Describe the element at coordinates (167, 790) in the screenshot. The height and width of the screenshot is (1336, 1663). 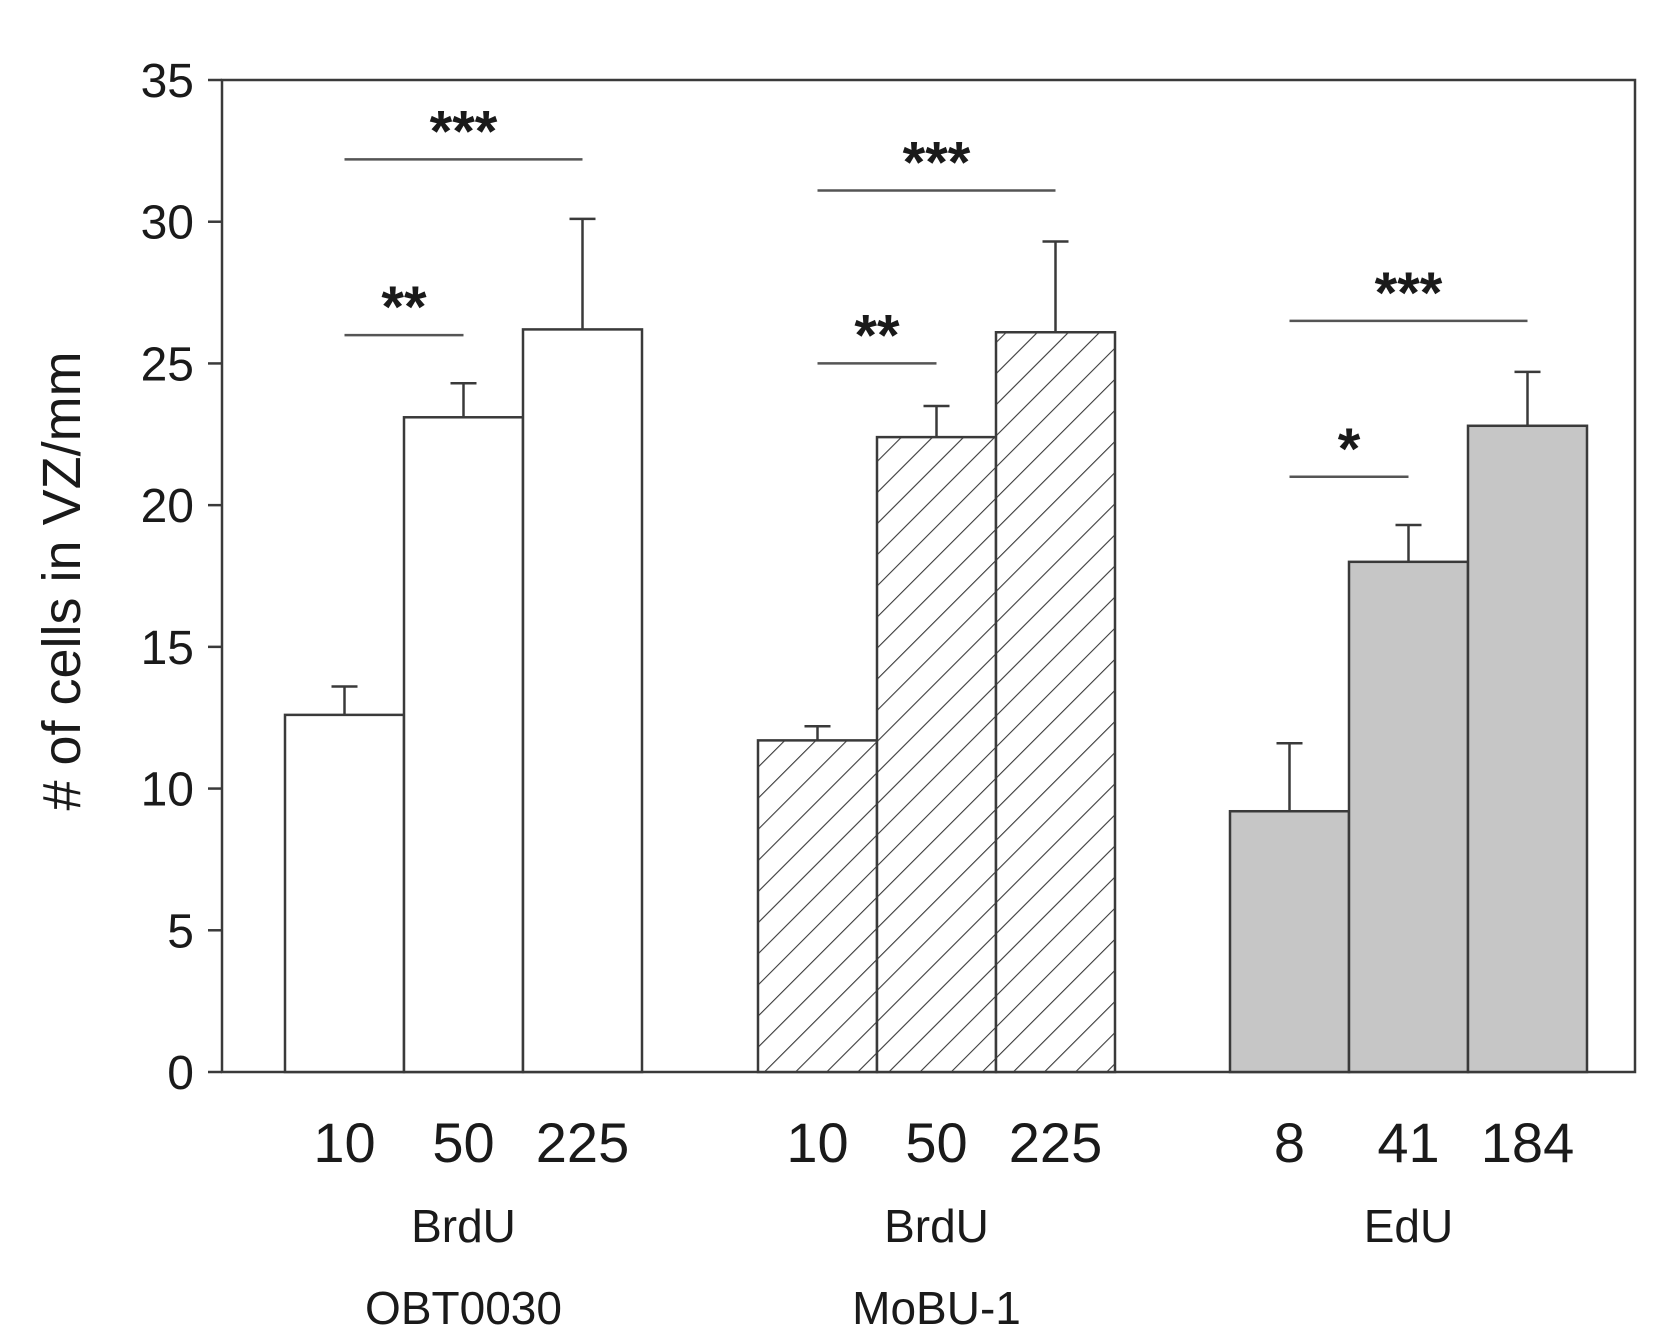
I see `y-tick-label: 10` at that location.